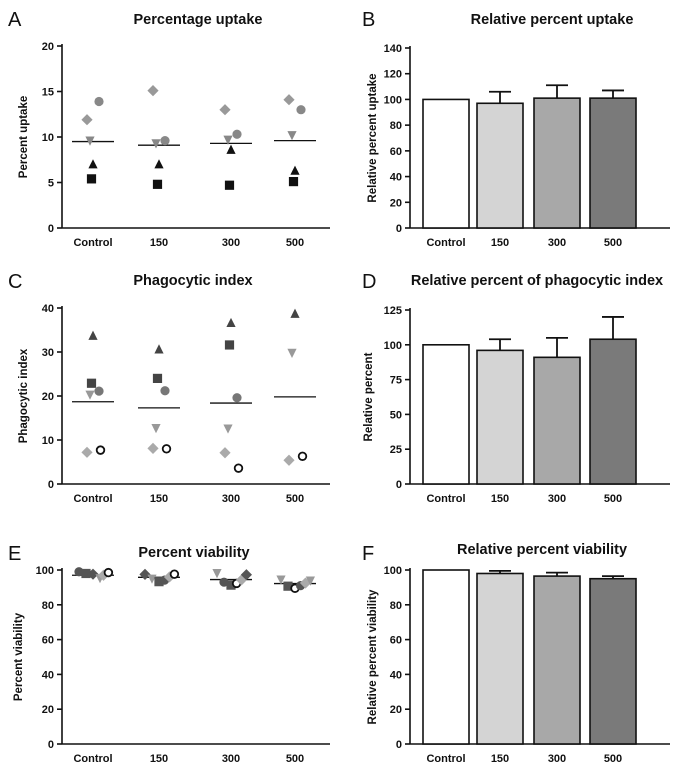 The height and width of the screenshot is (766, 692). Describe the element at coordinates (393, 75) in the screenshot. I see `y-tick-label: 120` at that location.